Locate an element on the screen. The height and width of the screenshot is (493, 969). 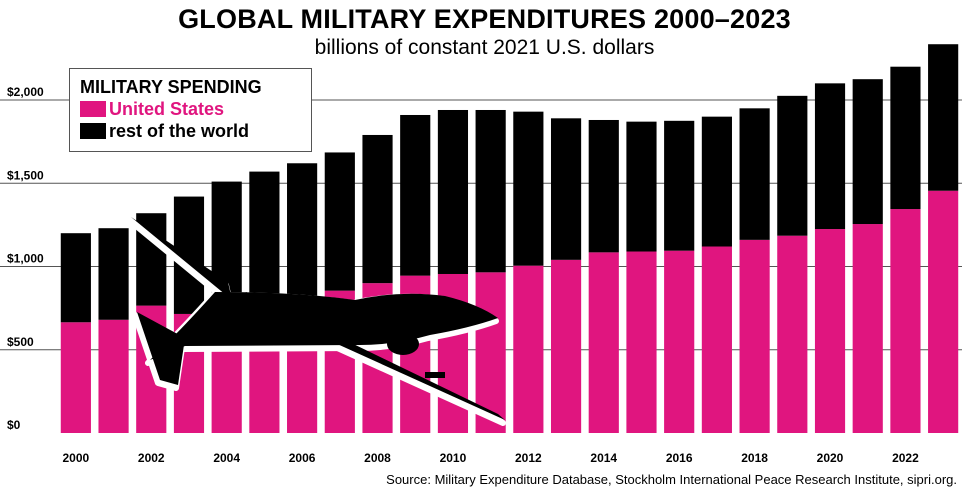
y-tick-label: $500 is located at coordinates (20, 342).